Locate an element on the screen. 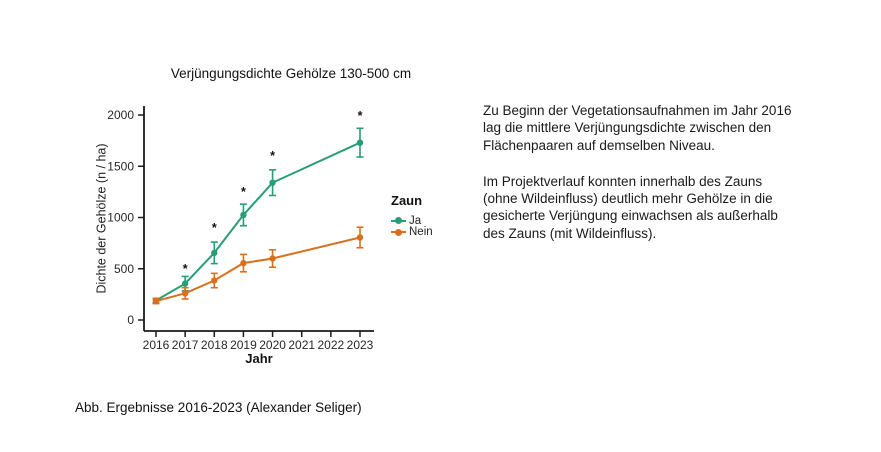 The width and height of the screenshot is (881, 452). y-tick-label: 2000 is located at coordinates (120, 115).